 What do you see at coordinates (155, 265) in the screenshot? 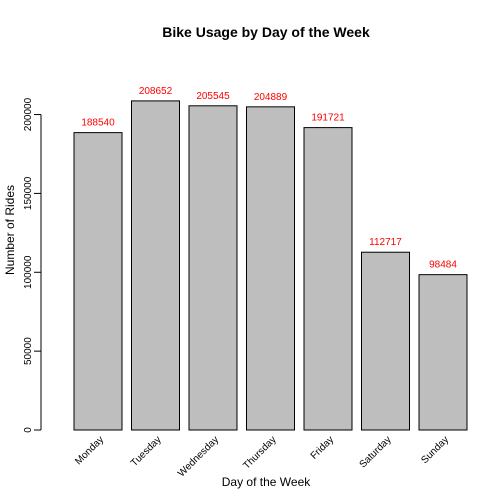
I see `bar-tuesday` at bounding box center [155, 265].